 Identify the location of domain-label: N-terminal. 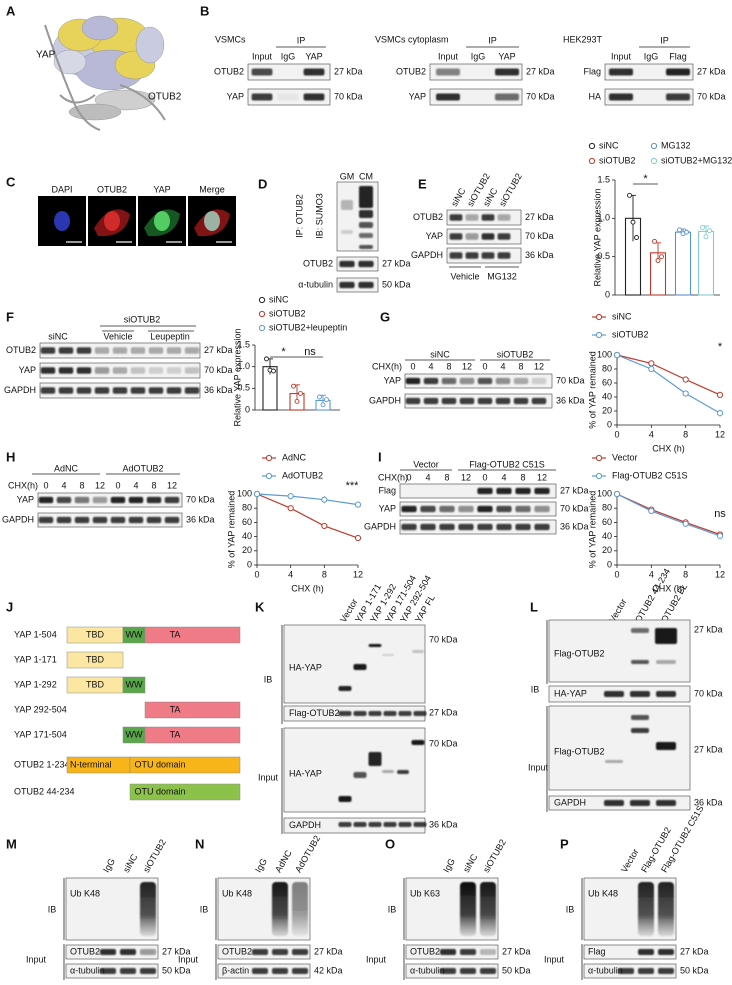
(91, 764).